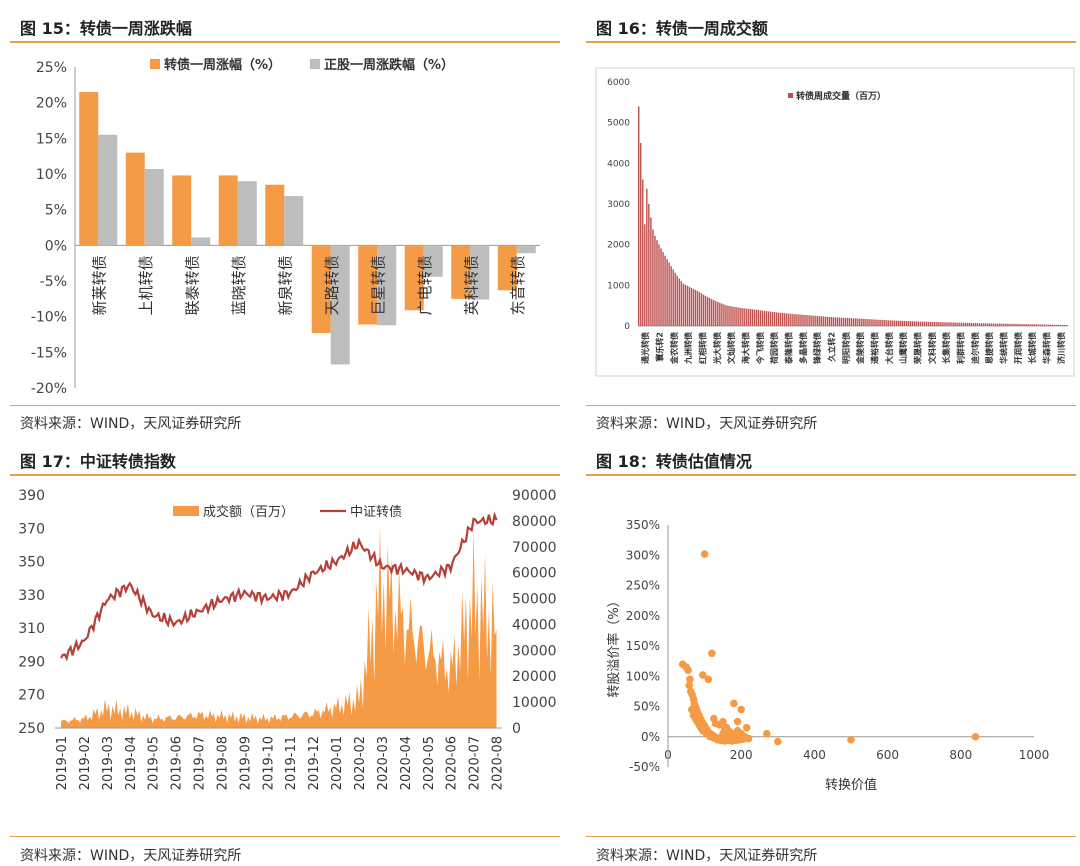 This screenshot has width=1080, height=866. I want to click on fig17-xtick: 2020-01, so click(337, 763).